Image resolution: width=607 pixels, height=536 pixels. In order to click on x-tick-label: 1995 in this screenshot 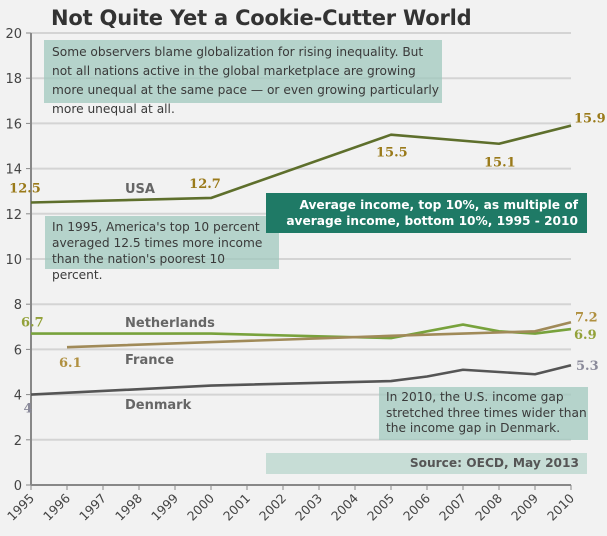, I will do `click(20, 507)`.